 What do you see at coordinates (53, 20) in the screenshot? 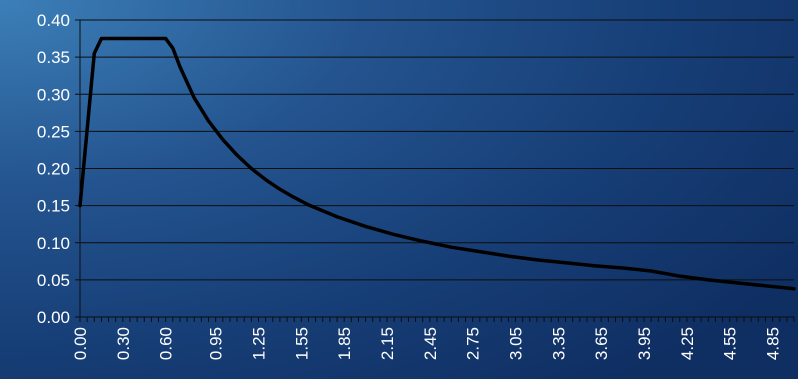
I see `y-tick-label: 0.40` at bounding box center [53, 20].